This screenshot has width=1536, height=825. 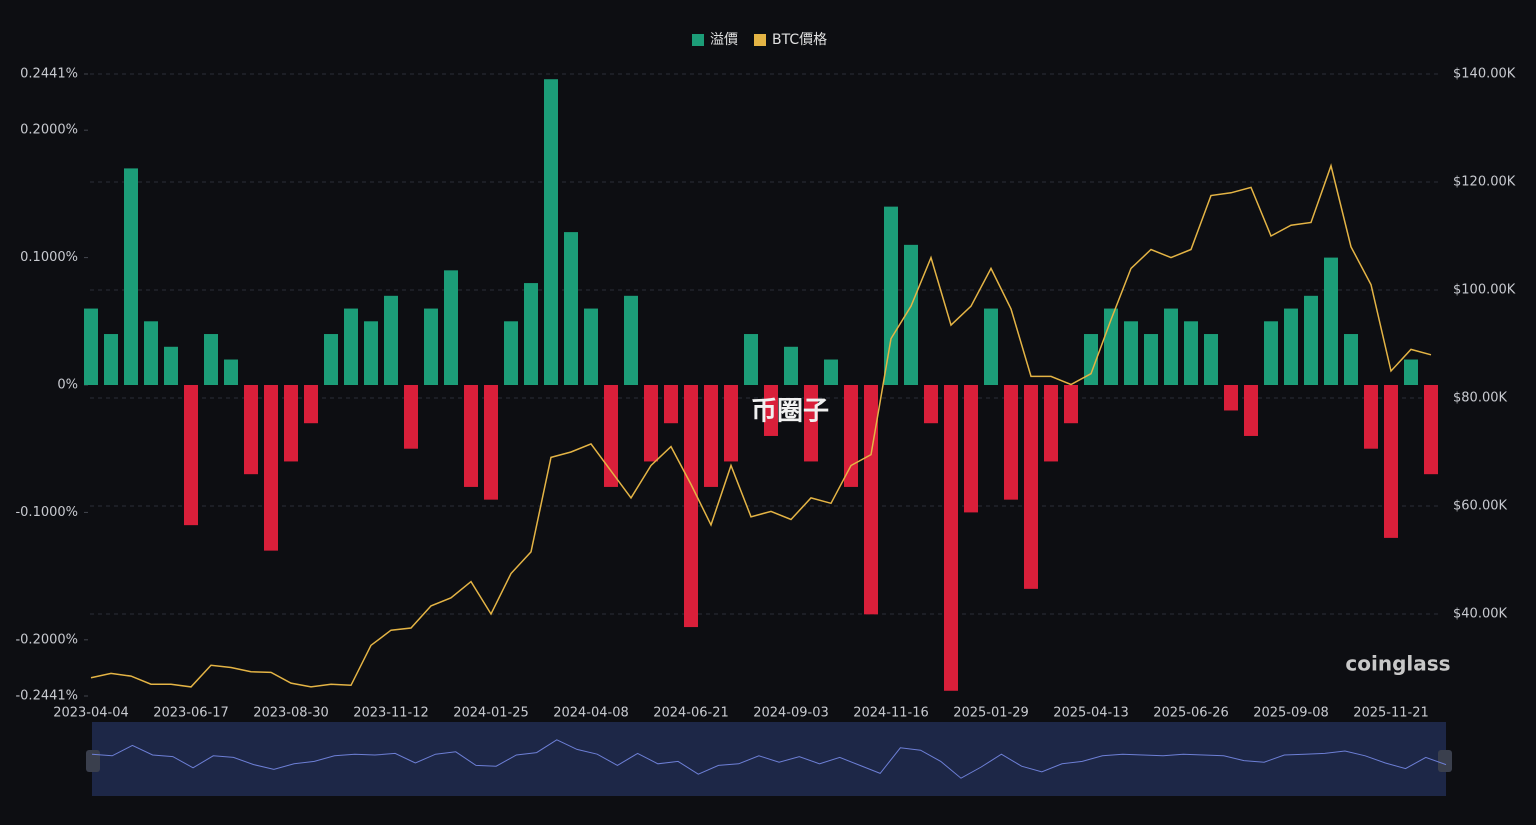 I want to click on x-tick-label: 2025-09-08, so click(x=1291, y=713).